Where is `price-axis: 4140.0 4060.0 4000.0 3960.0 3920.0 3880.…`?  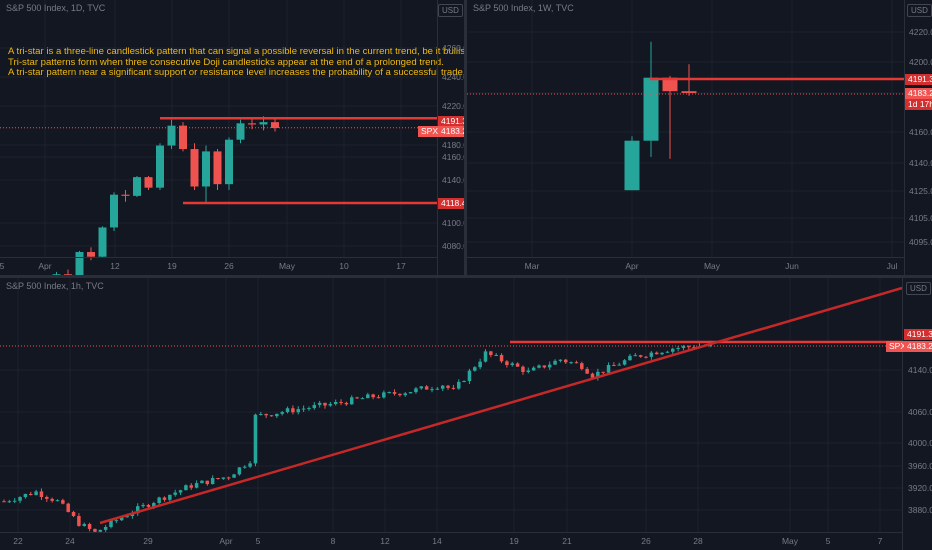
price-axis: 4140.0 4060.0 4000.0 3960.0 3920.0 3880.… is located at coordinates (917, 414).